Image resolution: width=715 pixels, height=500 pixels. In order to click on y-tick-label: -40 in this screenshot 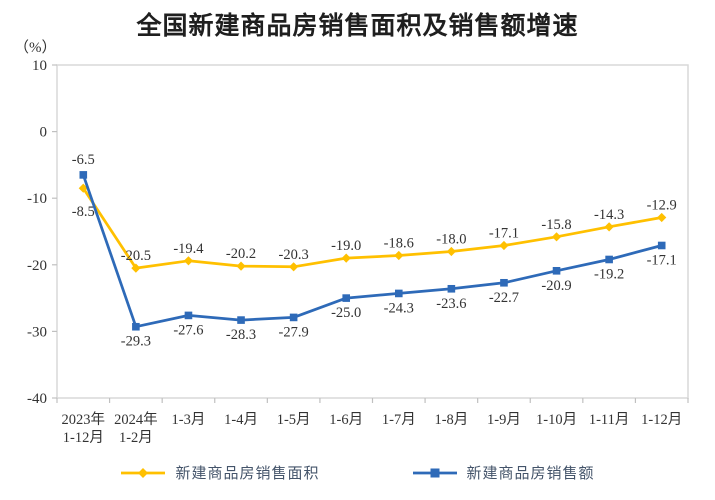, I will do `click(37, 399)`.